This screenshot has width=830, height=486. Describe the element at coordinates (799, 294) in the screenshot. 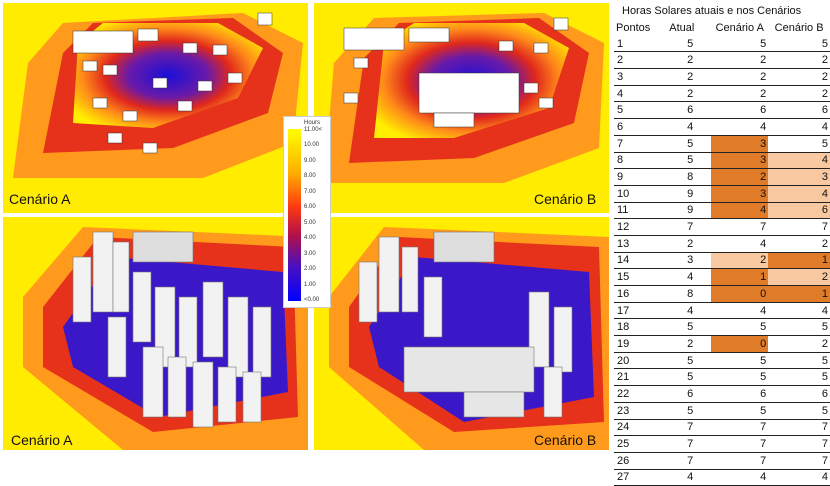

I see `cell-cenario-b: 1` at that location.